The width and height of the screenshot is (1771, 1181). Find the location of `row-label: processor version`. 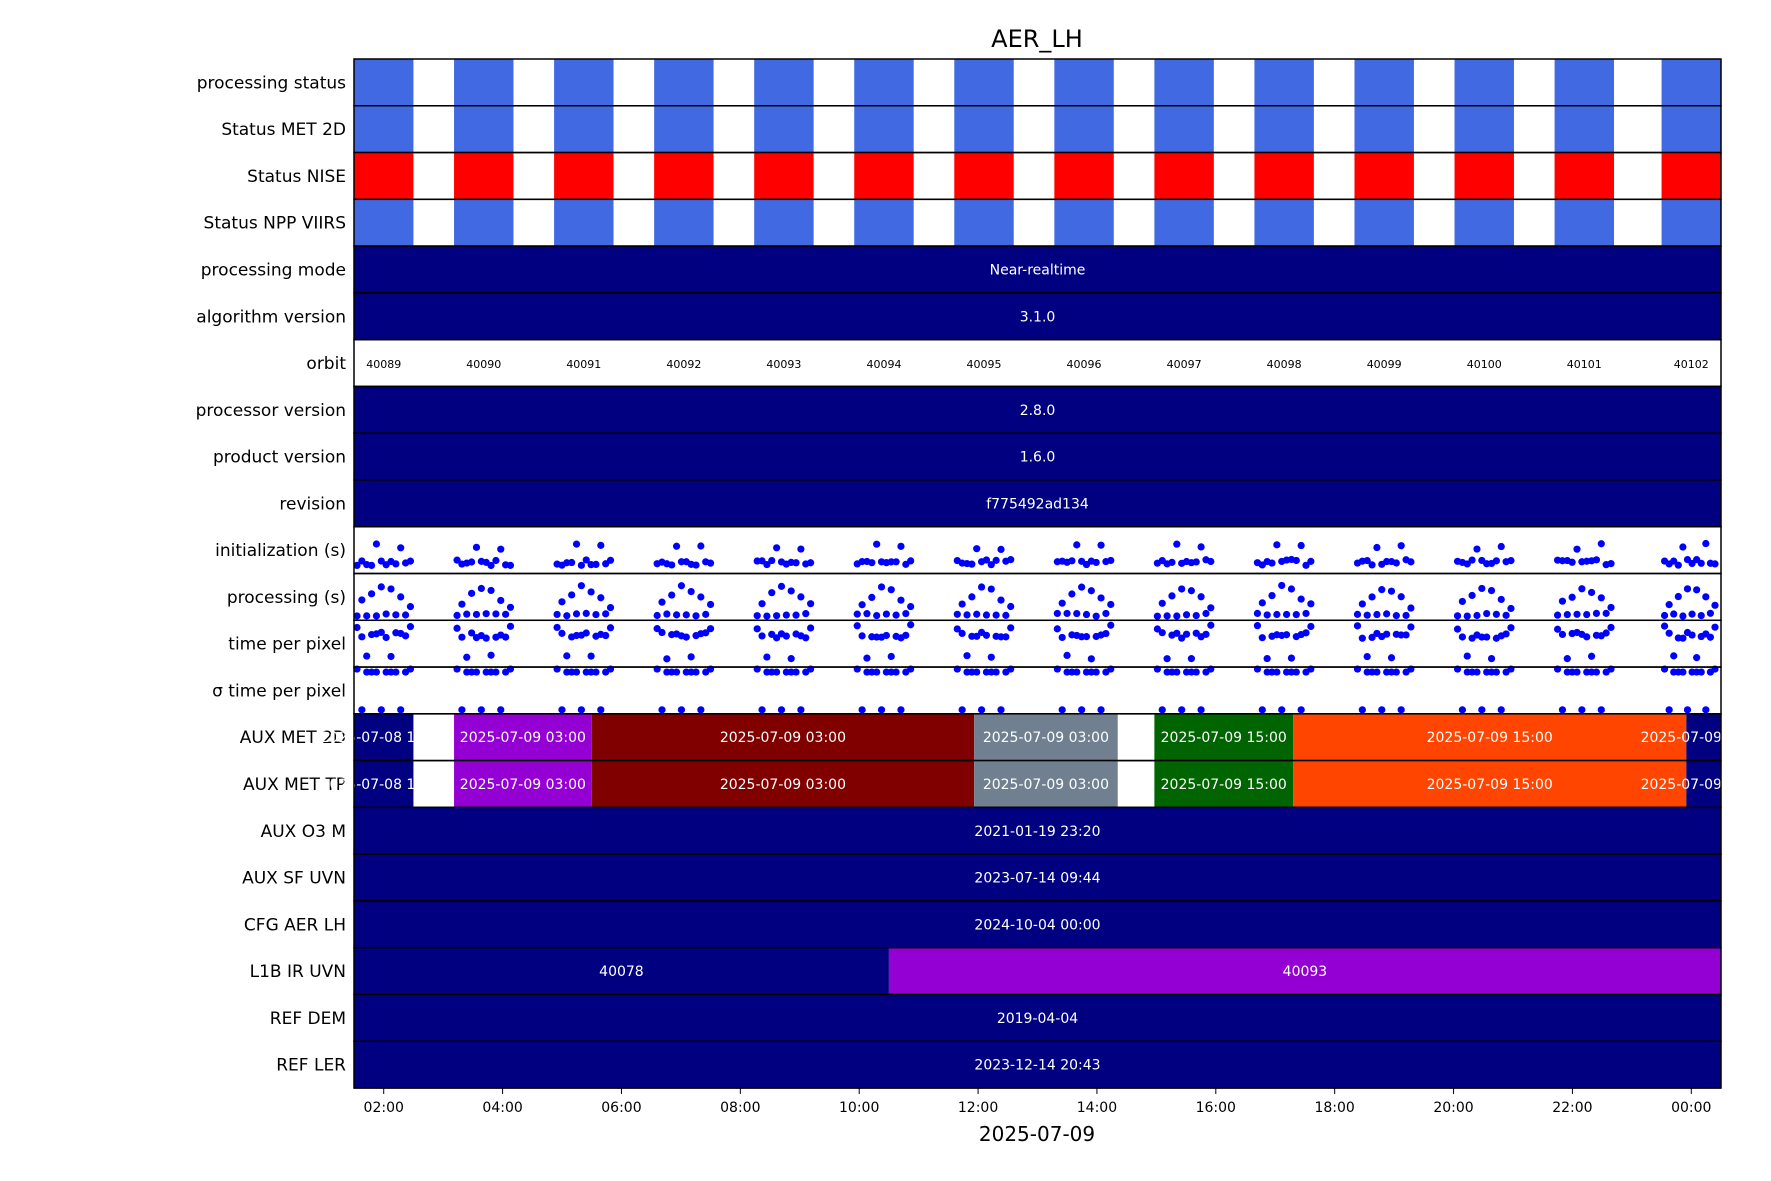

row-label: processor version is located at coordinates (271, 411).